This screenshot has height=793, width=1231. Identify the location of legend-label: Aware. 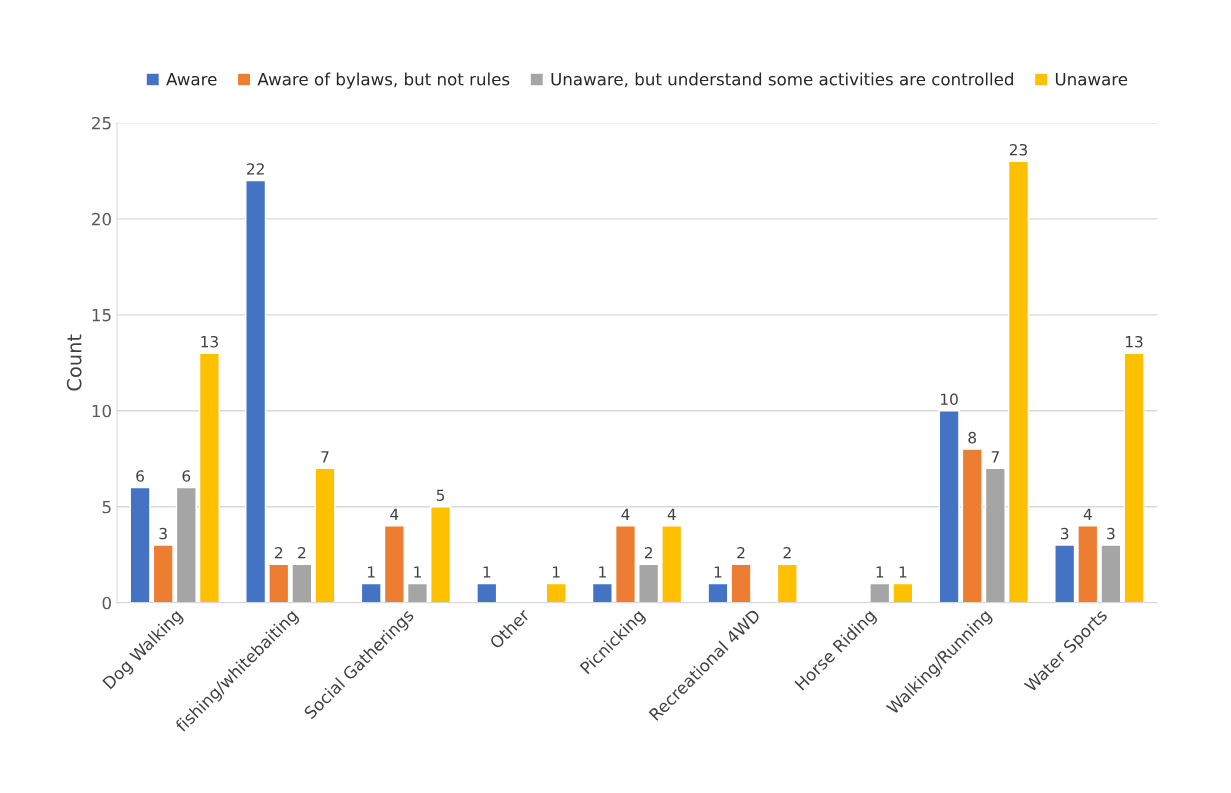
(191, 79).